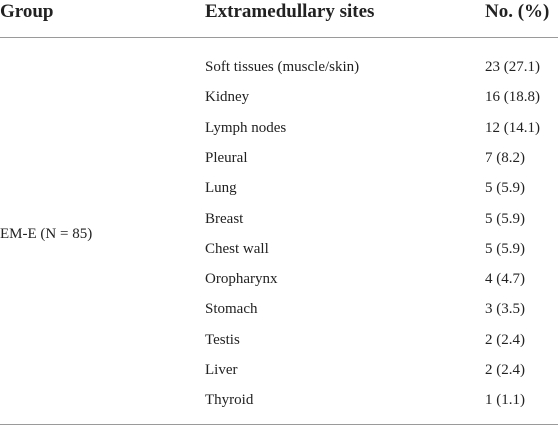 The image size is (558, 426). Describe the element at coordinates (241, 279) in the screenshot. I see `site-cell: Oropharynx` at that location.